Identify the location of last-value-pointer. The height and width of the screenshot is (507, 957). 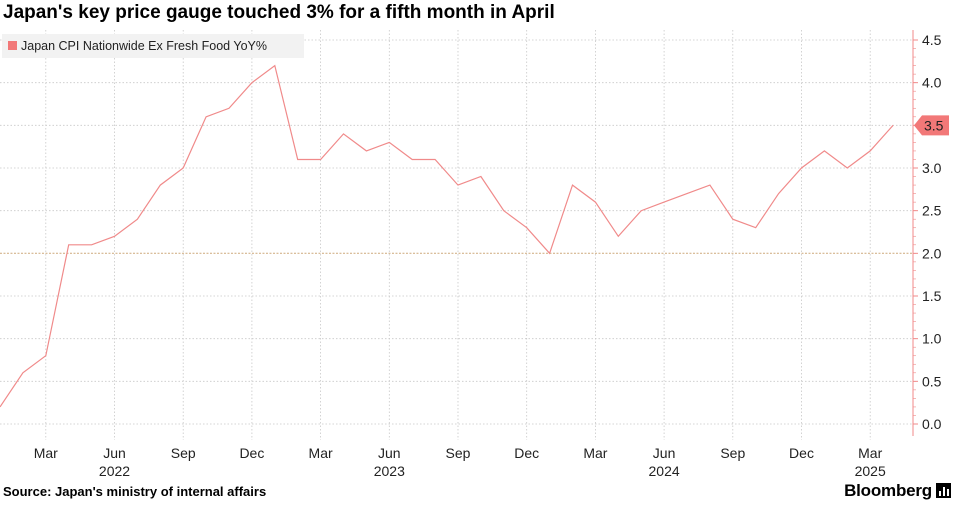
(931, 125).